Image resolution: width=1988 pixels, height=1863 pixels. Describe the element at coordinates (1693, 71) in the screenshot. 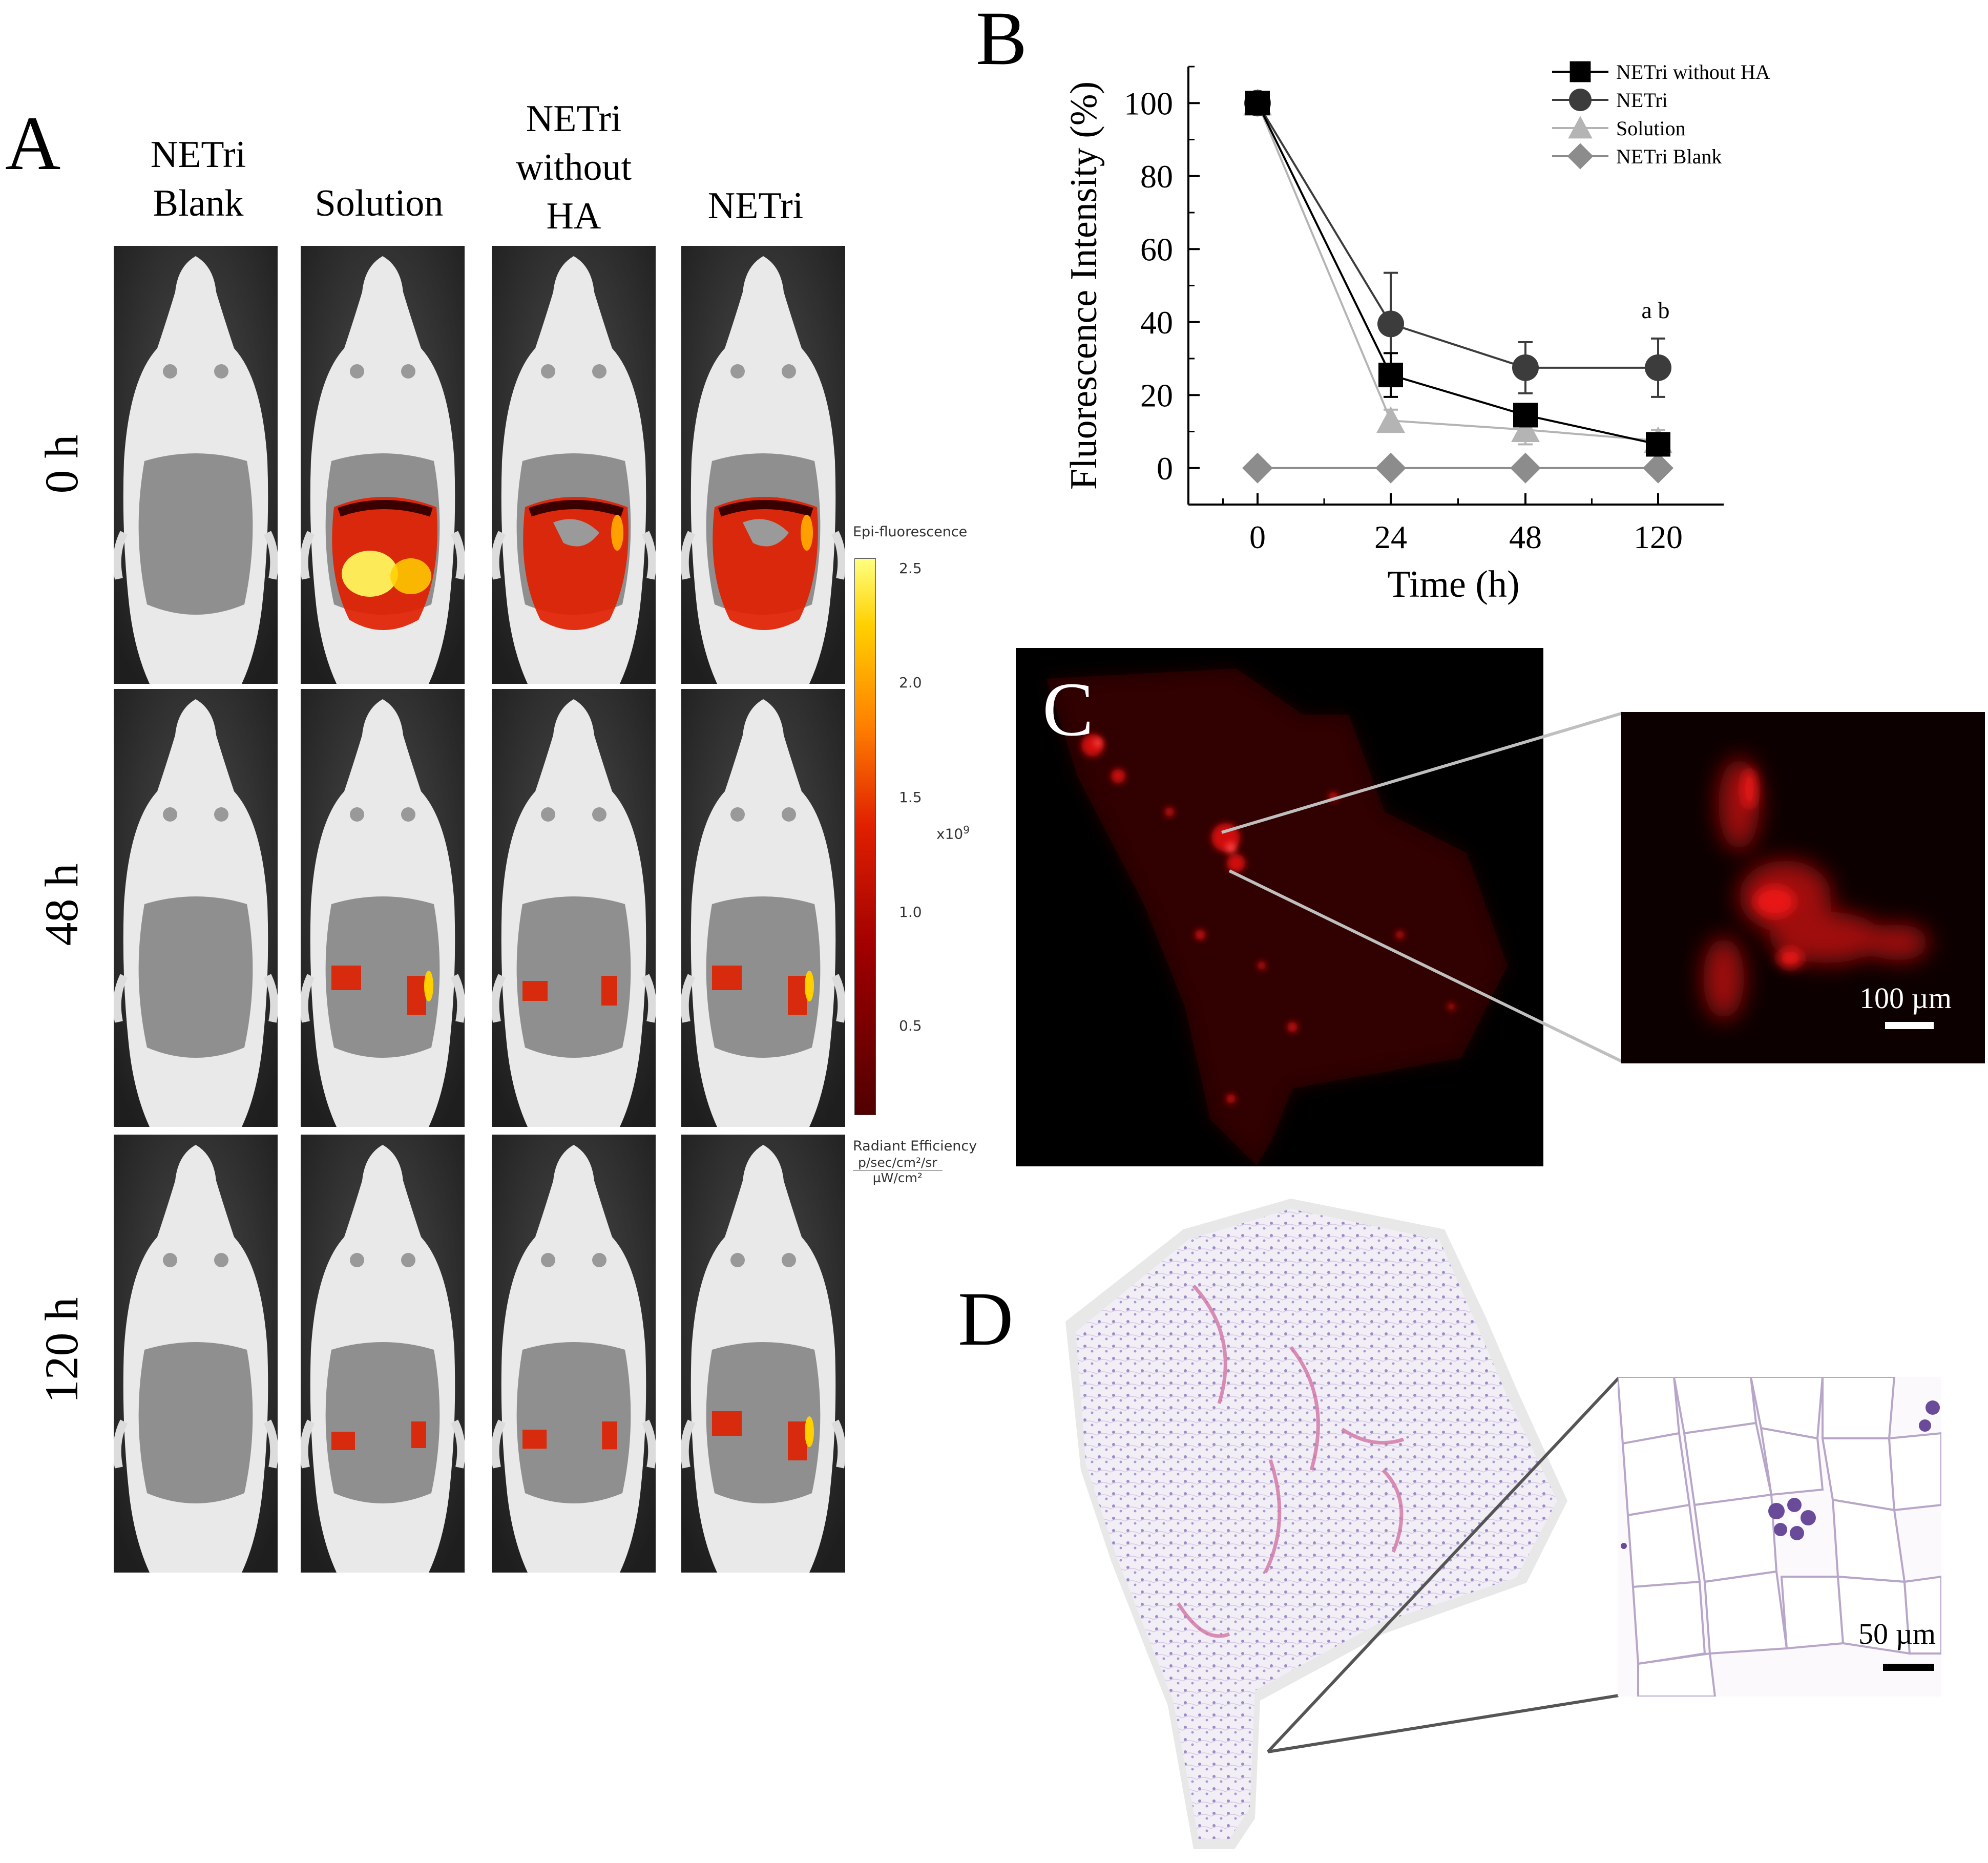

I see `legend-label: NETri without HA` at that location.